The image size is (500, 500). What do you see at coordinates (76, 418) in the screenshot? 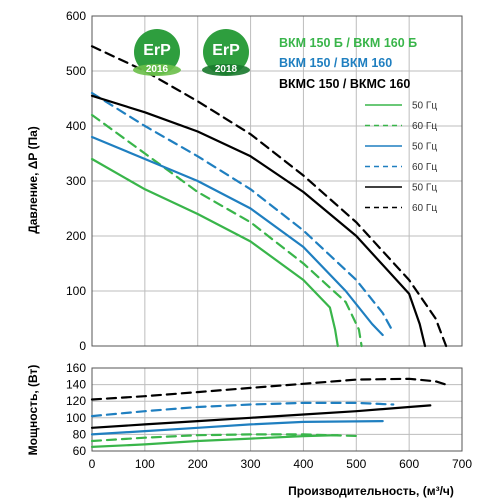
I see `power-y-tick-label: 100` at bounding box center [76, 418].